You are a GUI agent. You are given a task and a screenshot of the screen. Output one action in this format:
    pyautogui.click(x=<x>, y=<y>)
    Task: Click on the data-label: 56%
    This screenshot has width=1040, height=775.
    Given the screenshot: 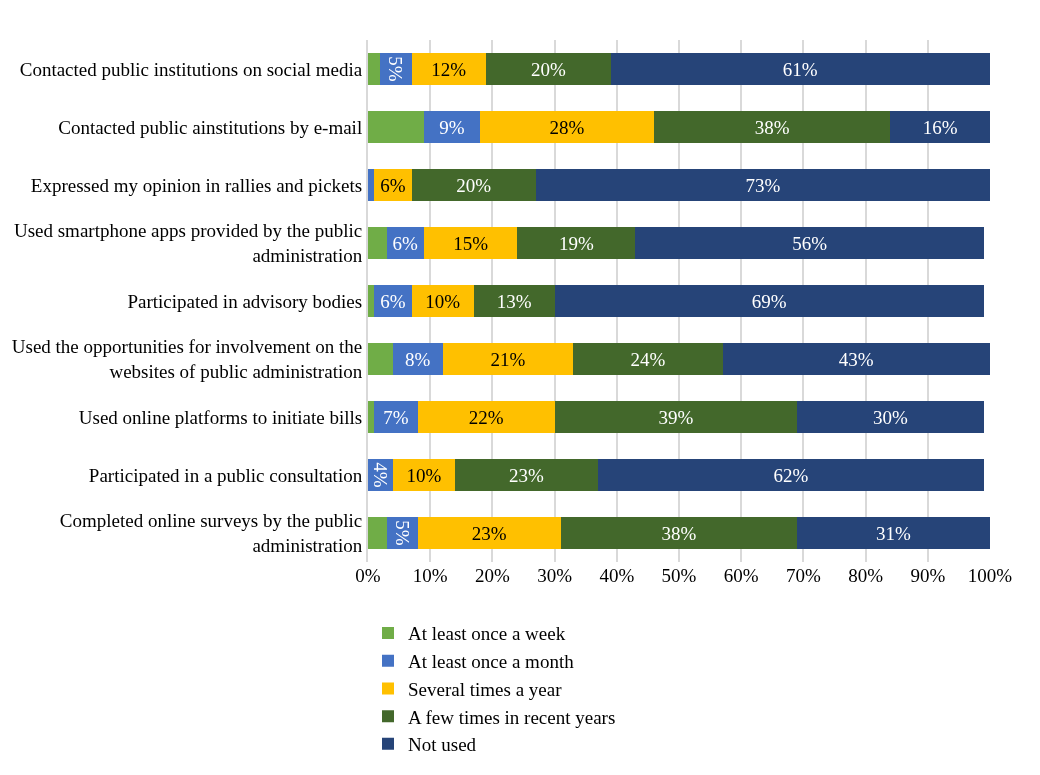 What is the action you would take?
    pyautogui.click(x=810, y=243)
    